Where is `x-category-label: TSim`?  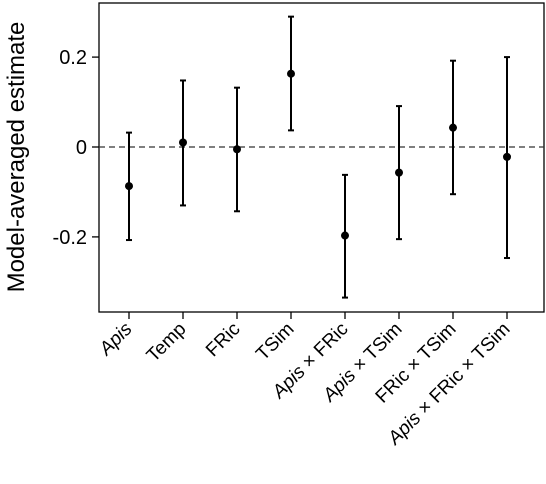
x-category-label: TSim is located at coordinates (275, 342).